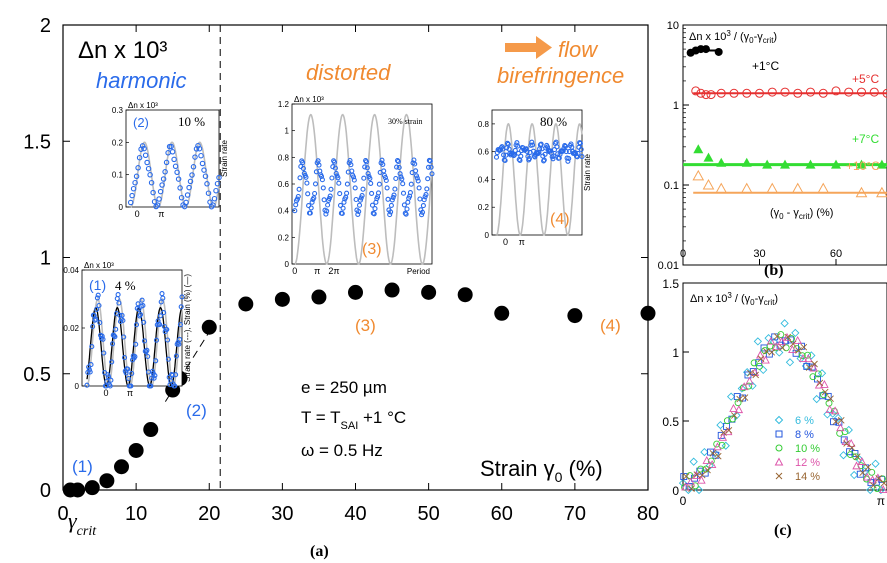 The width and height of the screenshot is (887, 563). I want to click on inset-x-tick-label: 2π, so click(333, 271).